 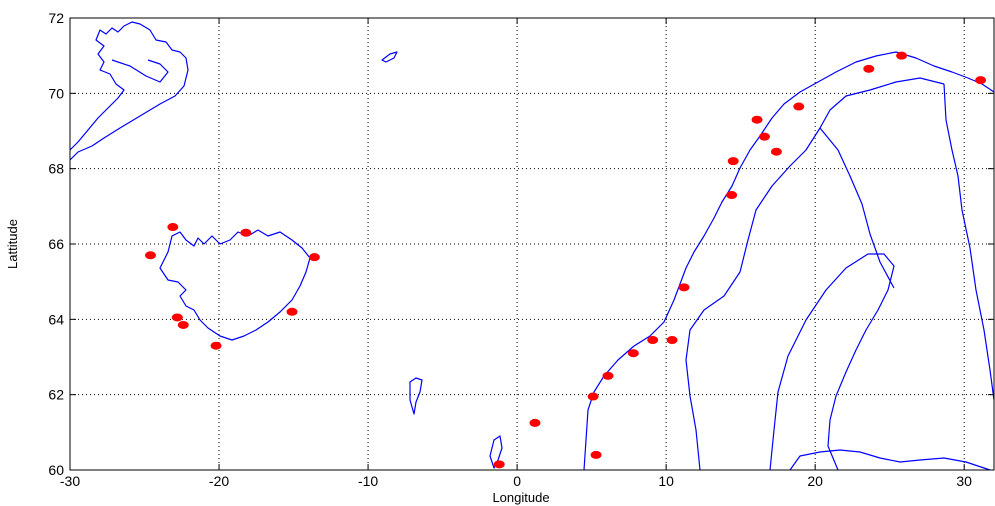 I want to click on gulf-of-bothnia, so click(x=832, y=362).